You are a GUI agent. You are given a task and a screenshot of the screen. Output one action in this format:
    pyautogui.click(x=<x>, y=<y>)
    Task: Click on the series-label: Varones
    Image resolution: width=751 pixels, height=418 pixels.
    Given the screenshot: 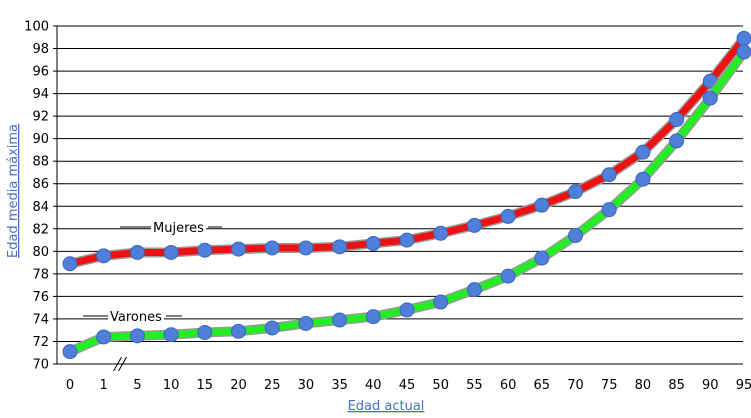 What is the action you would take?
    pyautogui.click(x=136, y=317)
    